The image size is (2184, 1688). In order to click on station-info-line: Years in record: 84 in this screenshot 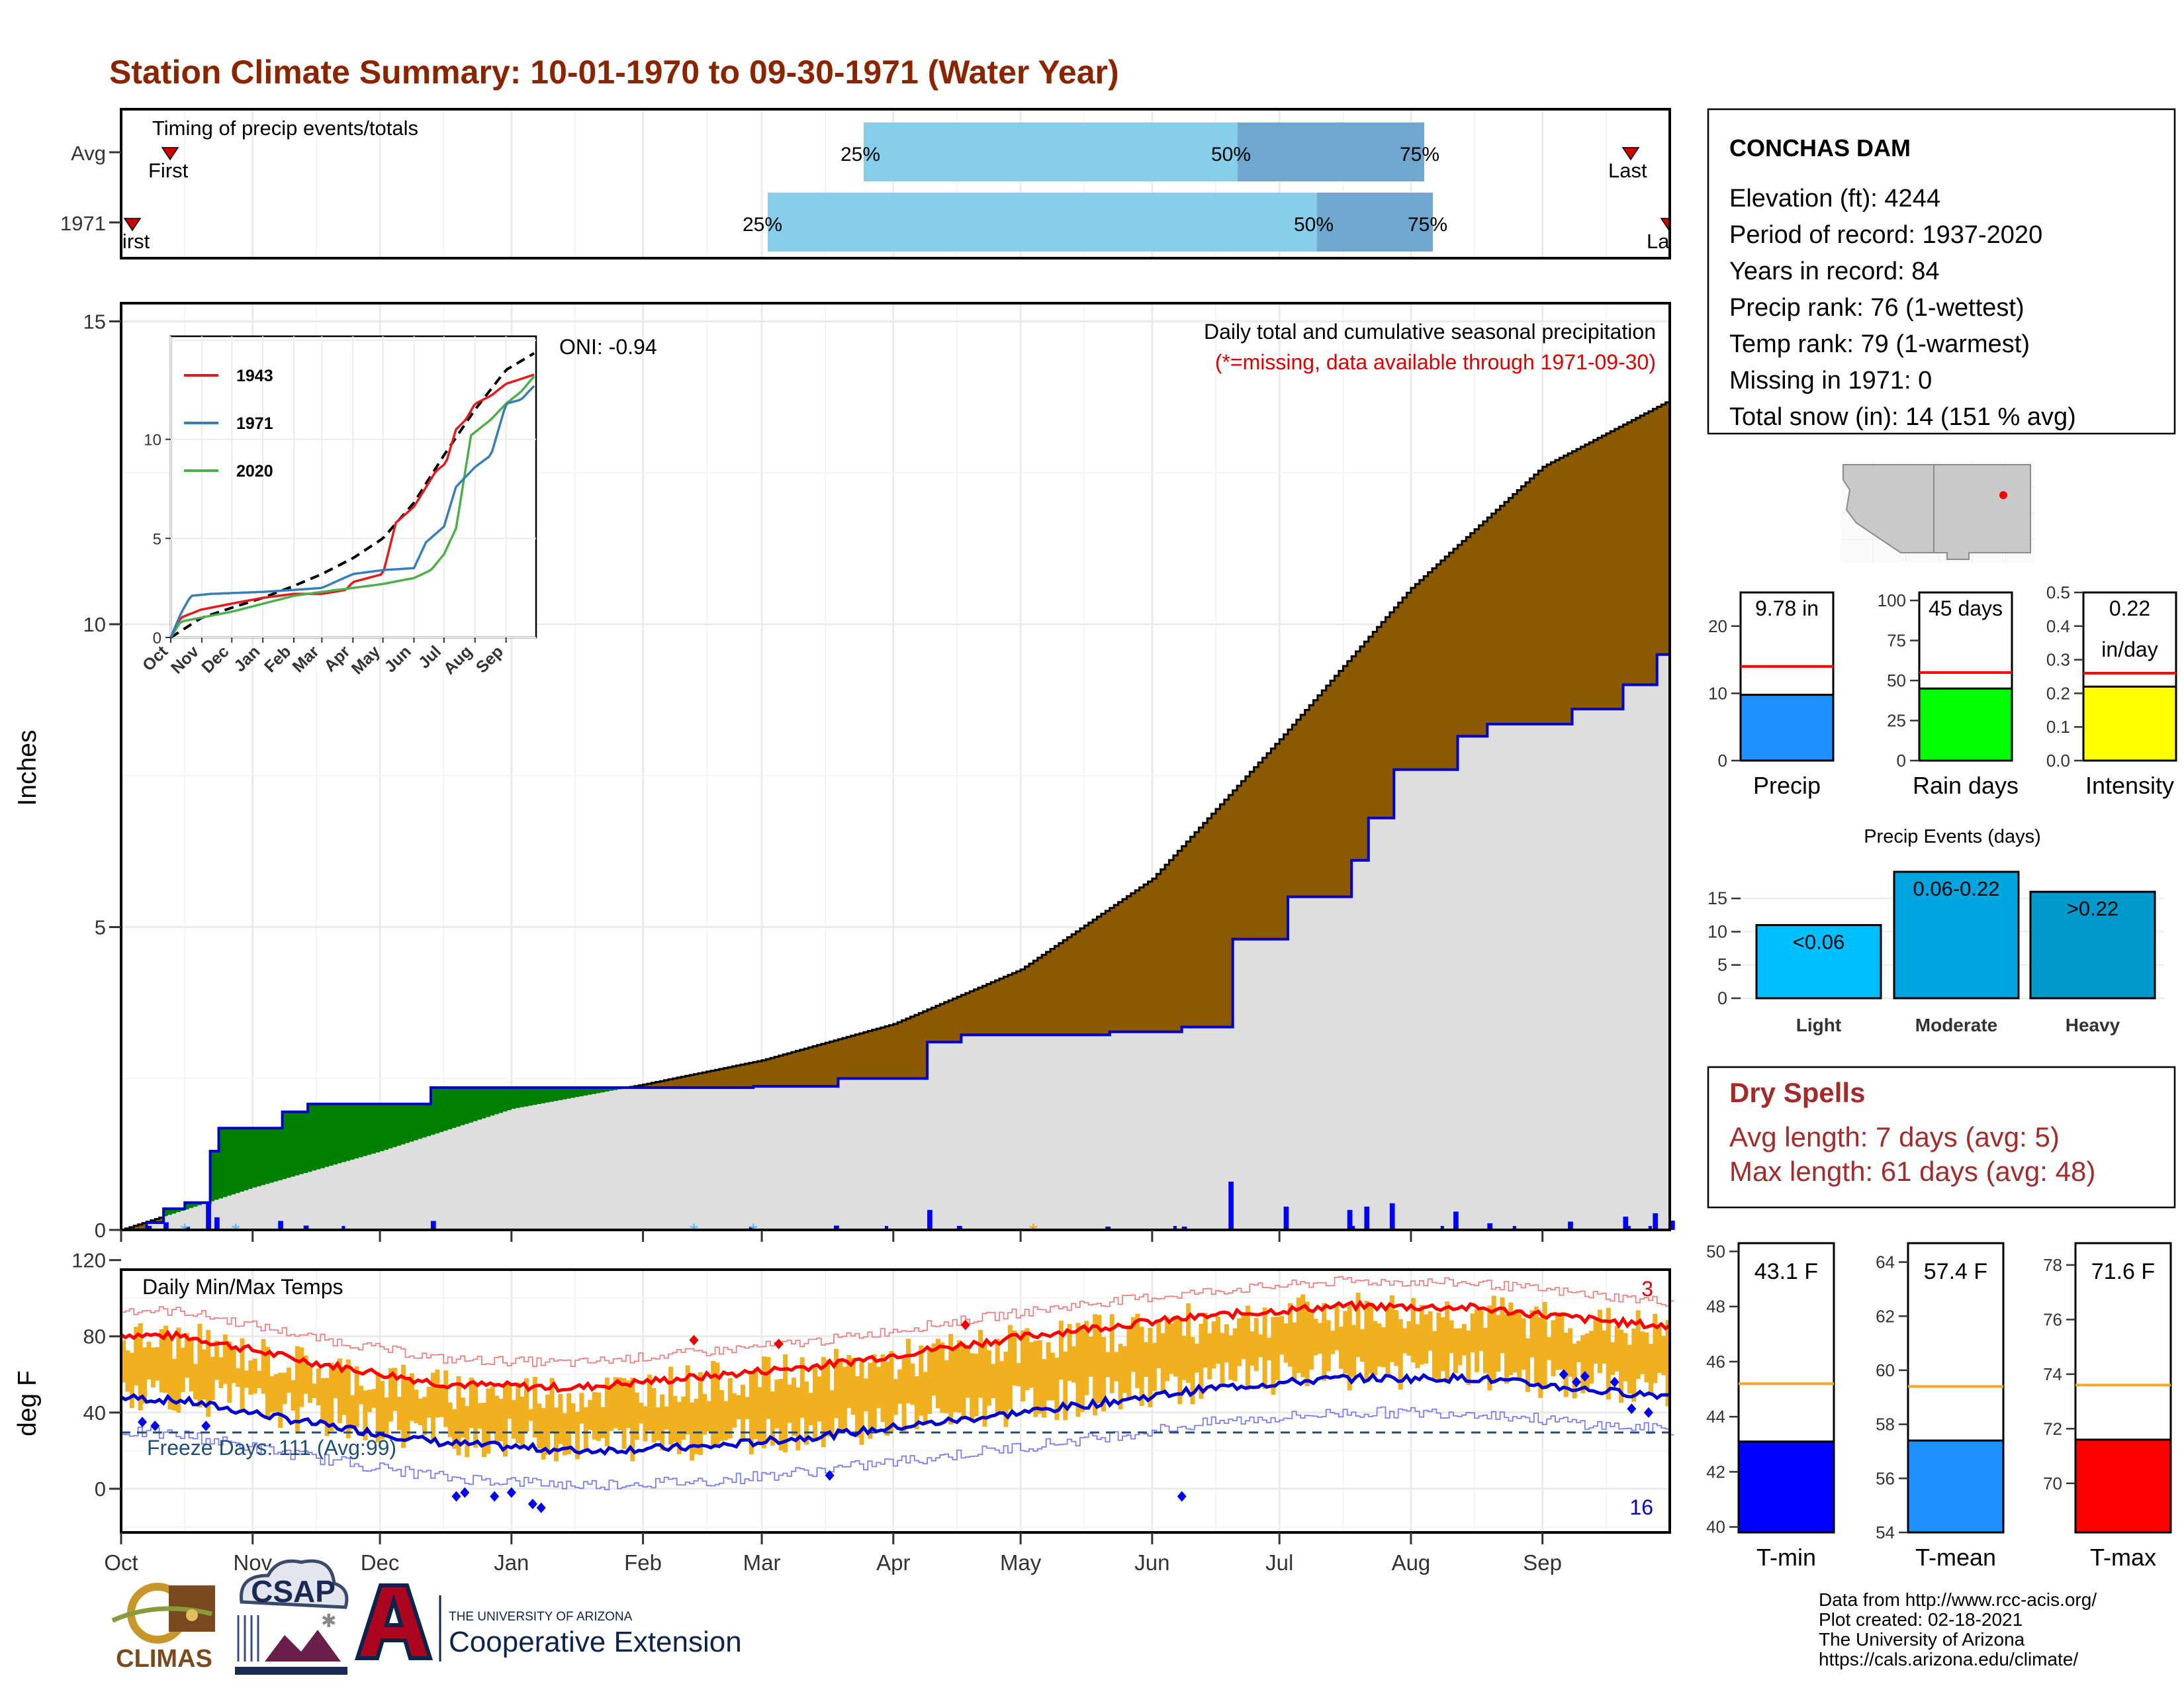, I will do `click(1834, 271)`.